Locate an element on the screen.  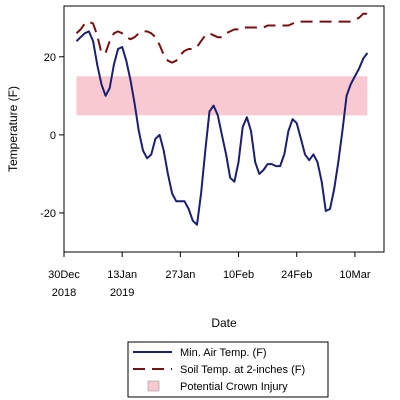
x-tick-label: 10Mar is located at coordinates (355, 275).